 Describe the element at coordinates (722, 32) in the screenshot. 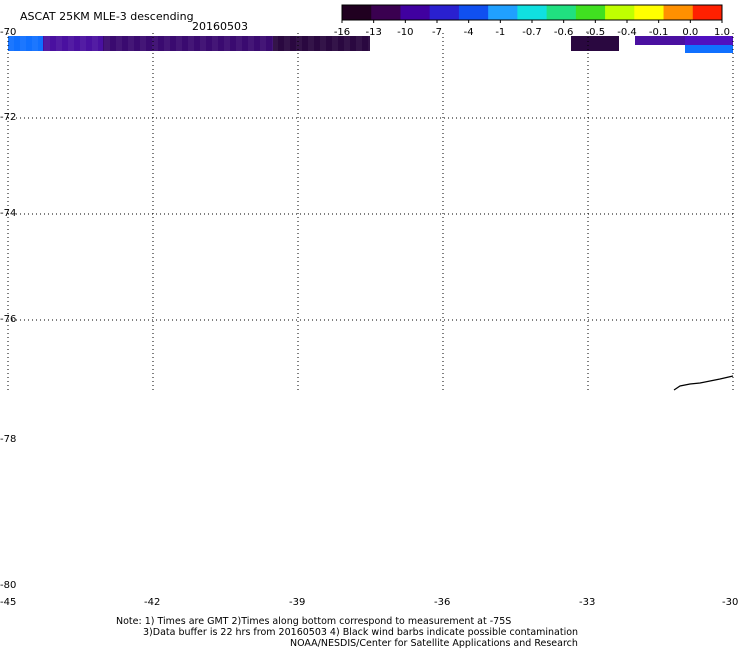

I see `colorbar-tick-label: 1.0` at that location.